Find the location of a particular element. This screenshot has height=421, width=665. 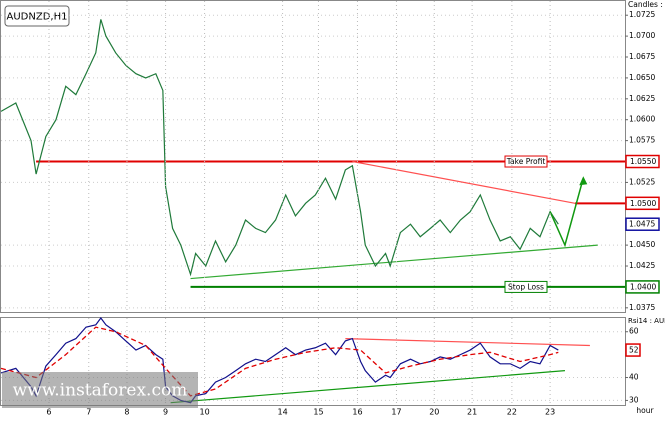

y-tick-label: 1.0425 is located at coordinates (642, 265).